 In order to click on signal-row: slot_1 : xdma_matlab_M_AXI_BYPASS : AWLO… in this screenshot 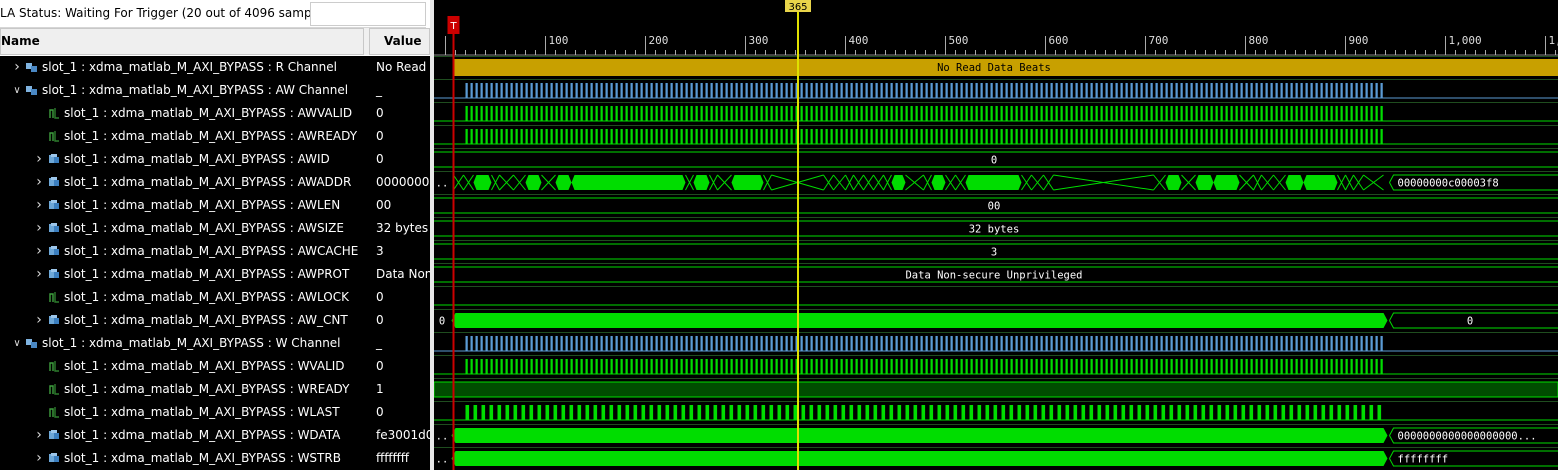, I will do `click(215, 297)`.